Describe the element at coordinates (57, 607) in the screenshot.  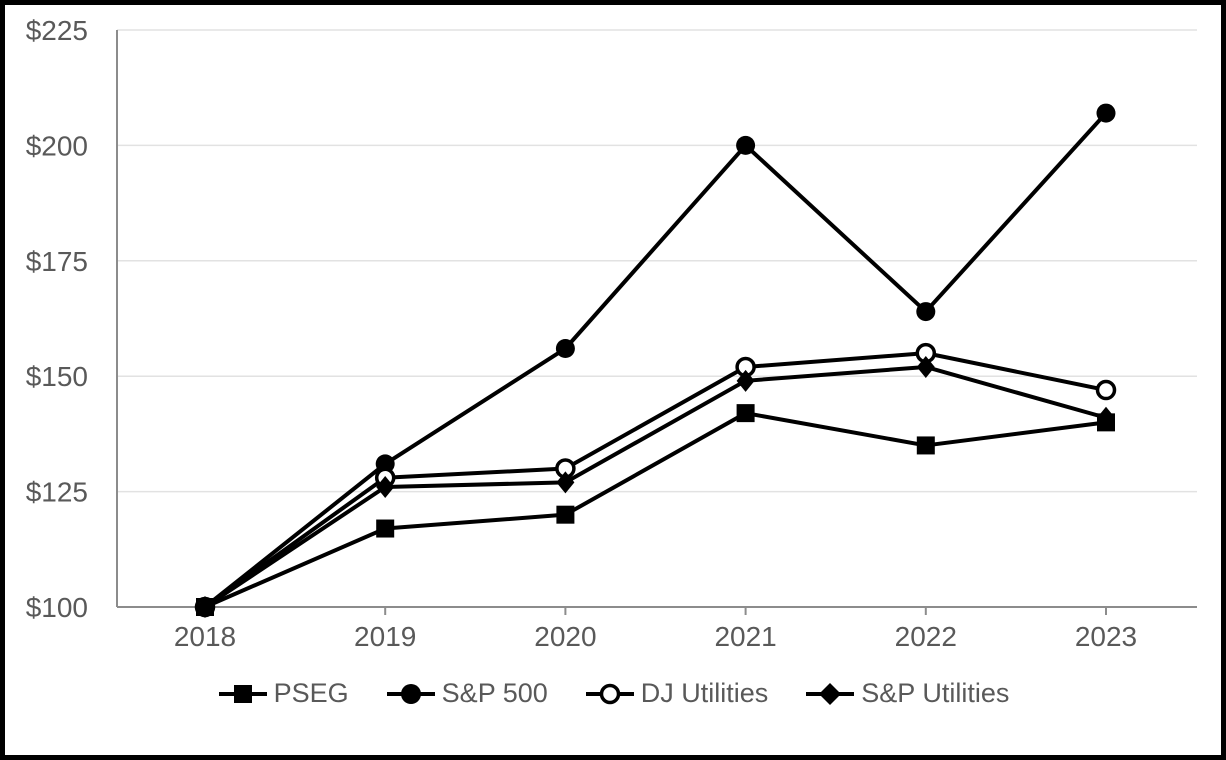
I see `y-tick-label: $100` at that location.